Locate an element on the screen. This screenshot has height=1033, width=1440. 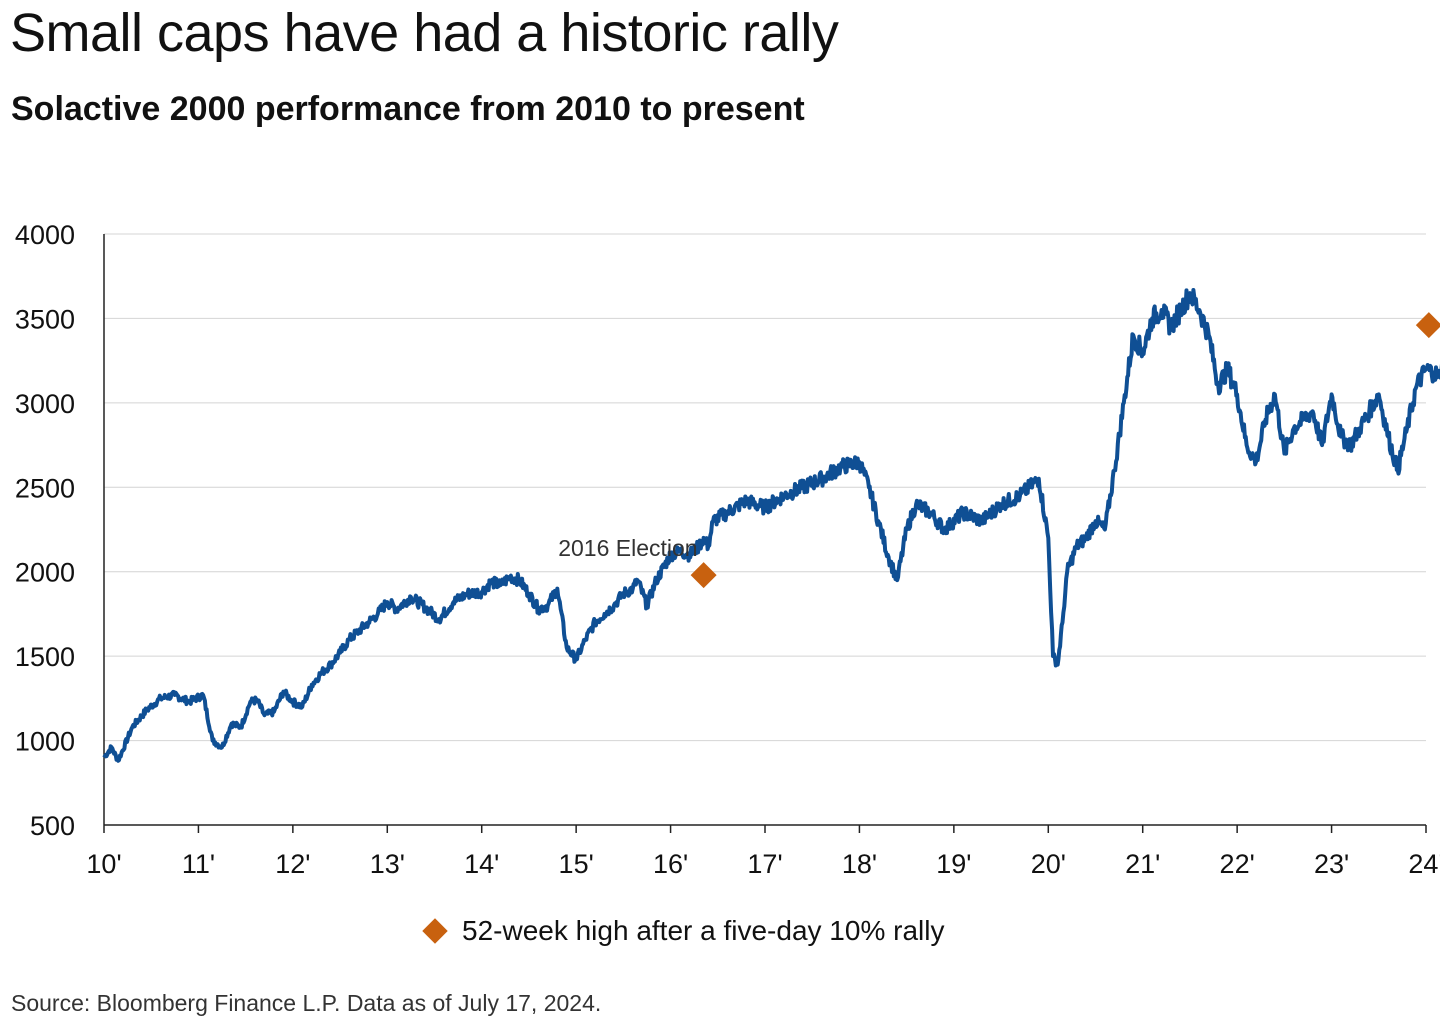
annotation-2016-election: 2016 Election is located at coordinates (627, 548).